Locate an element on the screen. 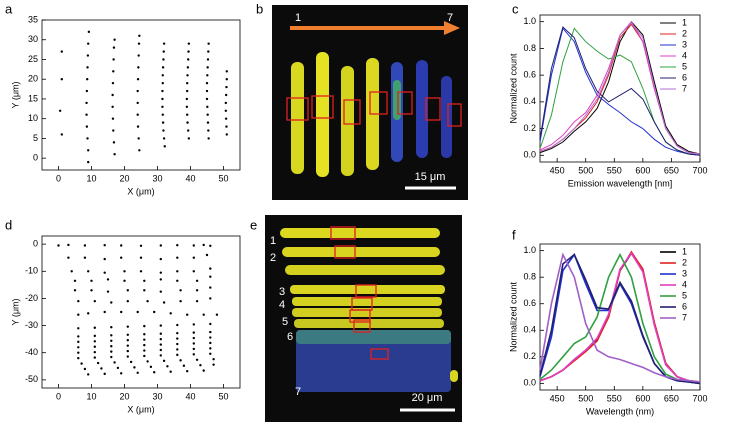 This screenshot has height=430, width=750. y-tick-label: 0 is located at coordinates (35, 244).